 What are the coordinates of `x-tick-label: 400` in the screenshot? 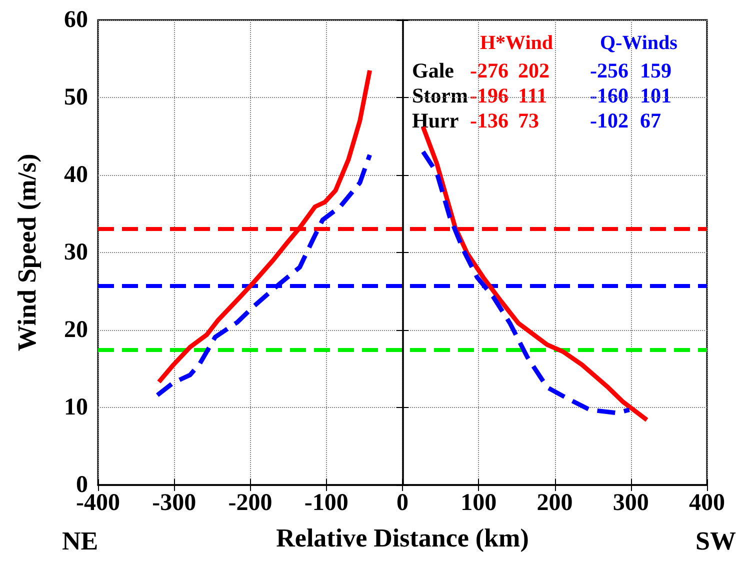 It's located at (707, 503).